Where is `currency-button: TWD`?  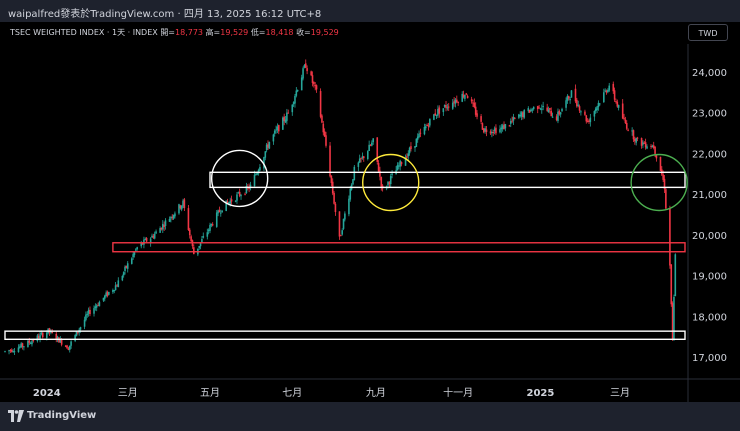 currency-button: TWD is located at coordinates (708, 32).